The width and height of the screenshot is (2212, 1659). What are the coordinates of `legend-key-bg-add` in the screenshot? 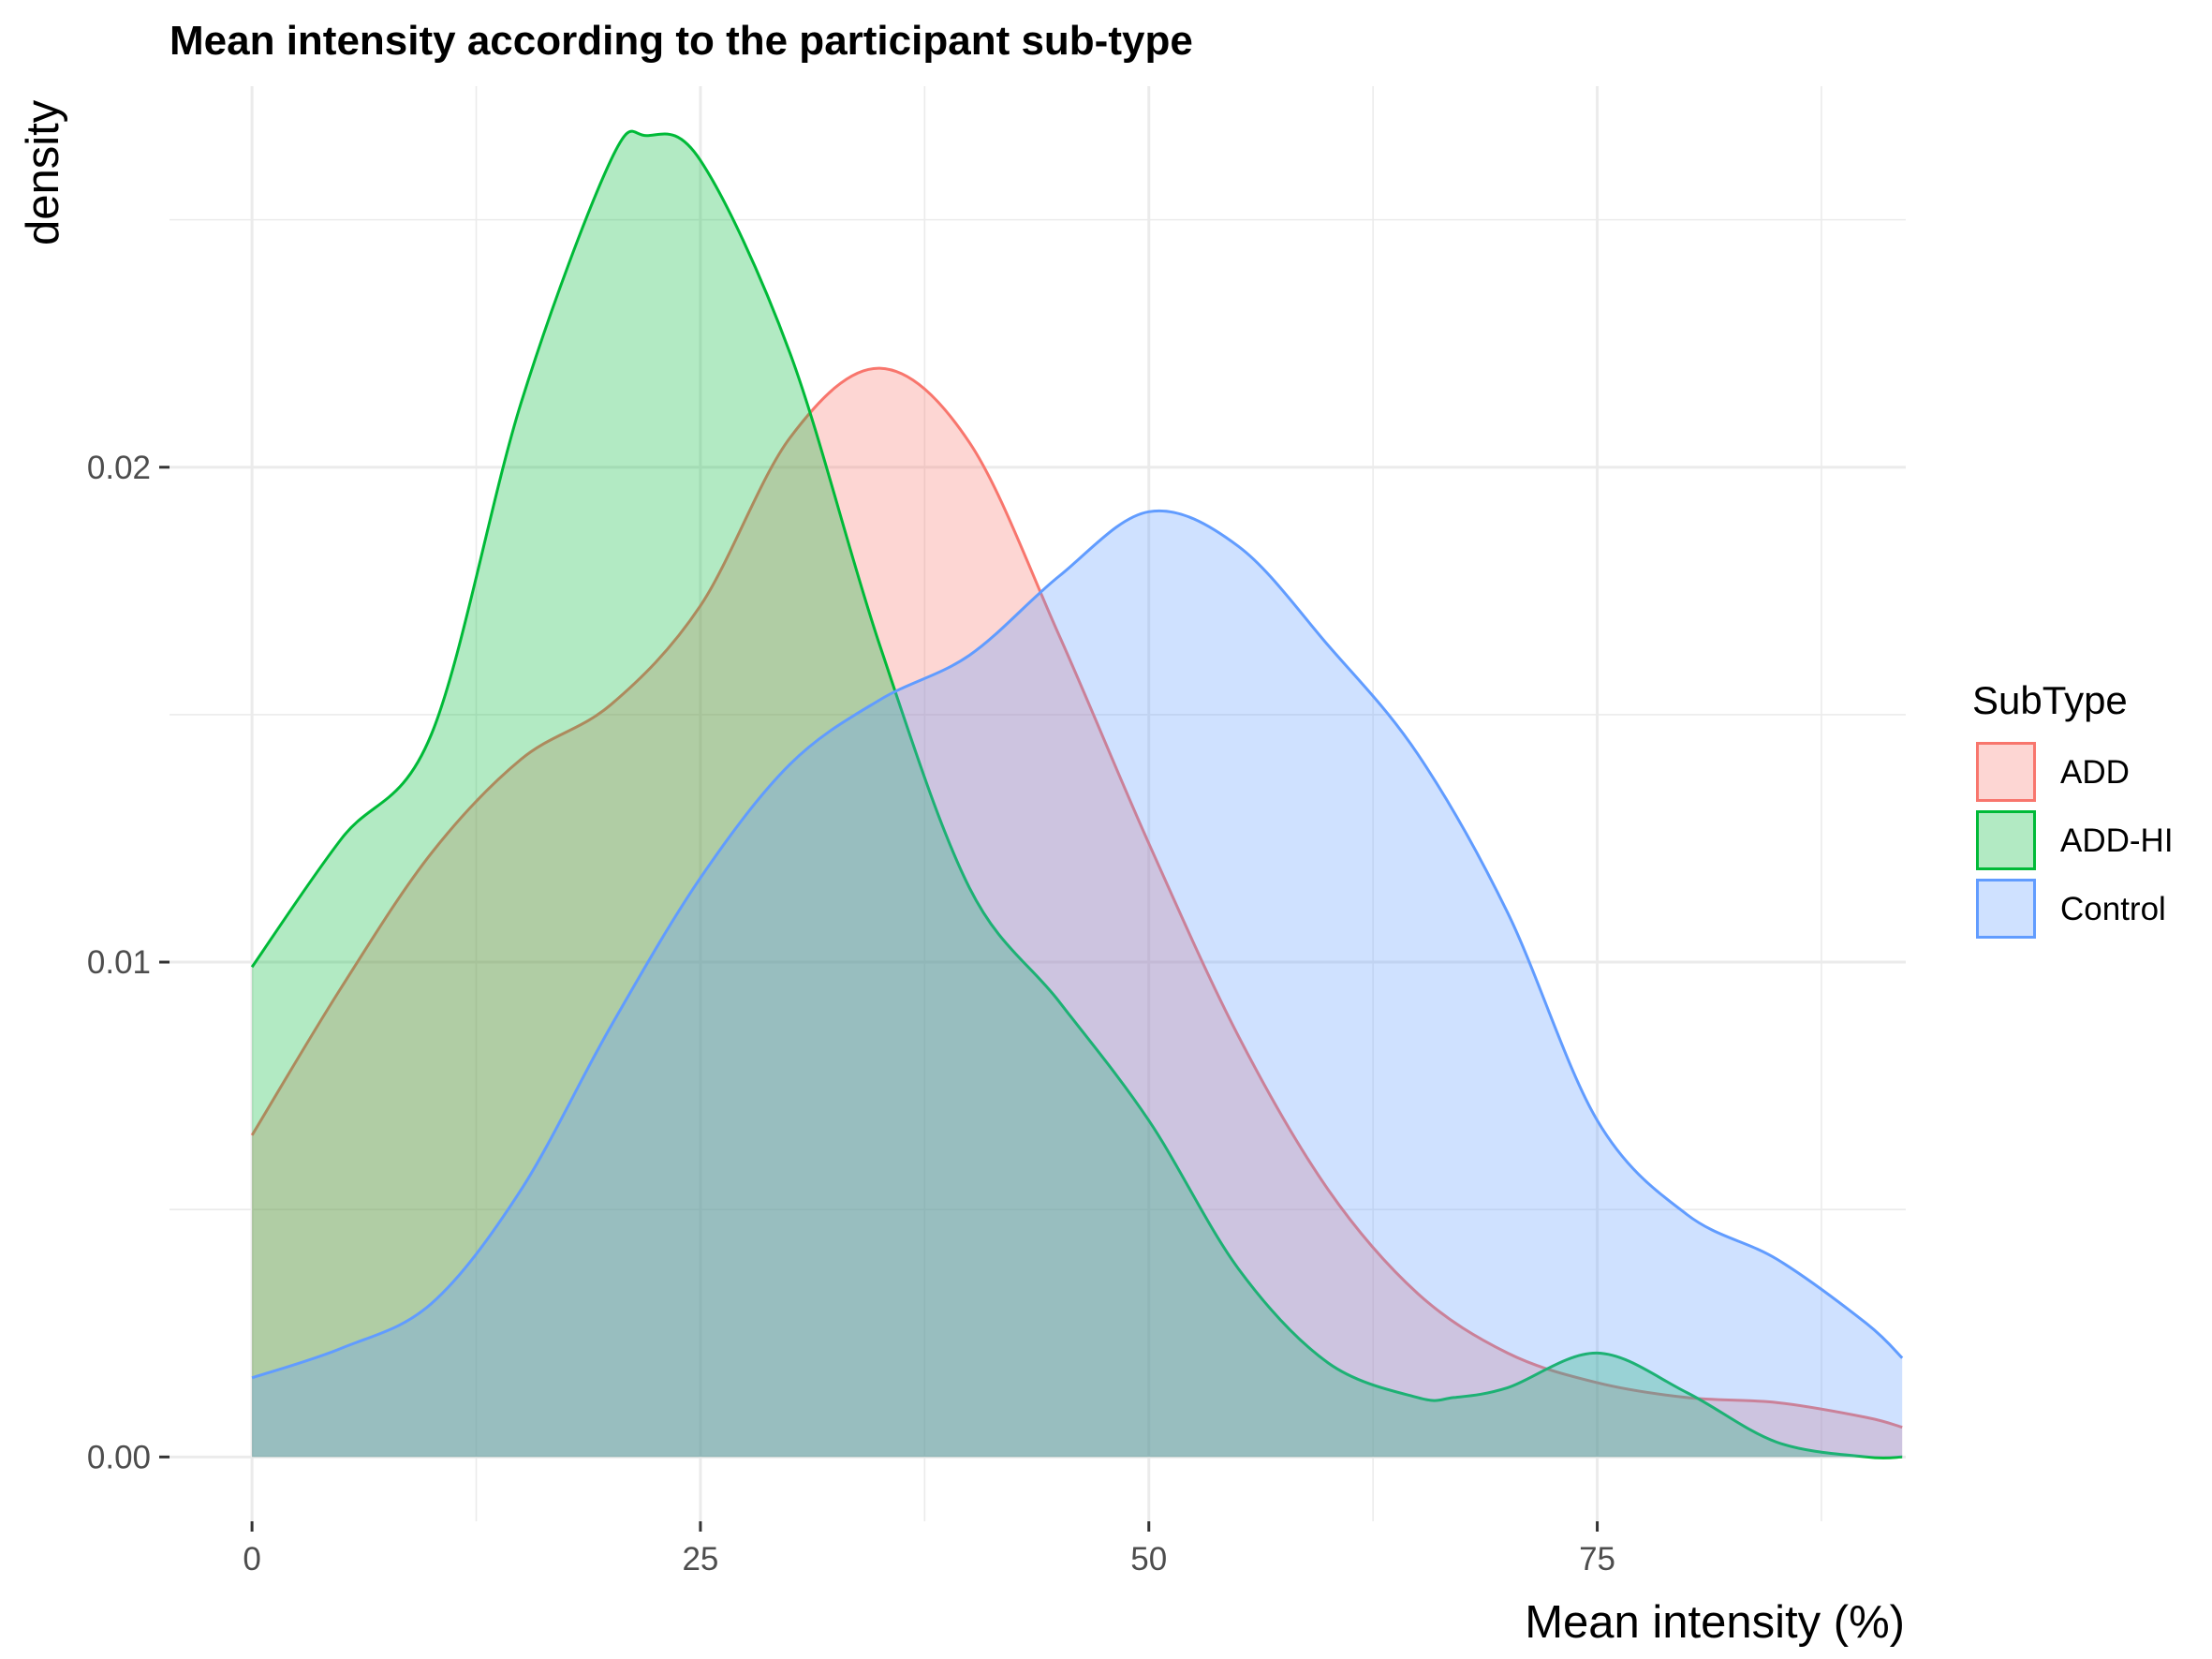 It's located at (2006, 772).